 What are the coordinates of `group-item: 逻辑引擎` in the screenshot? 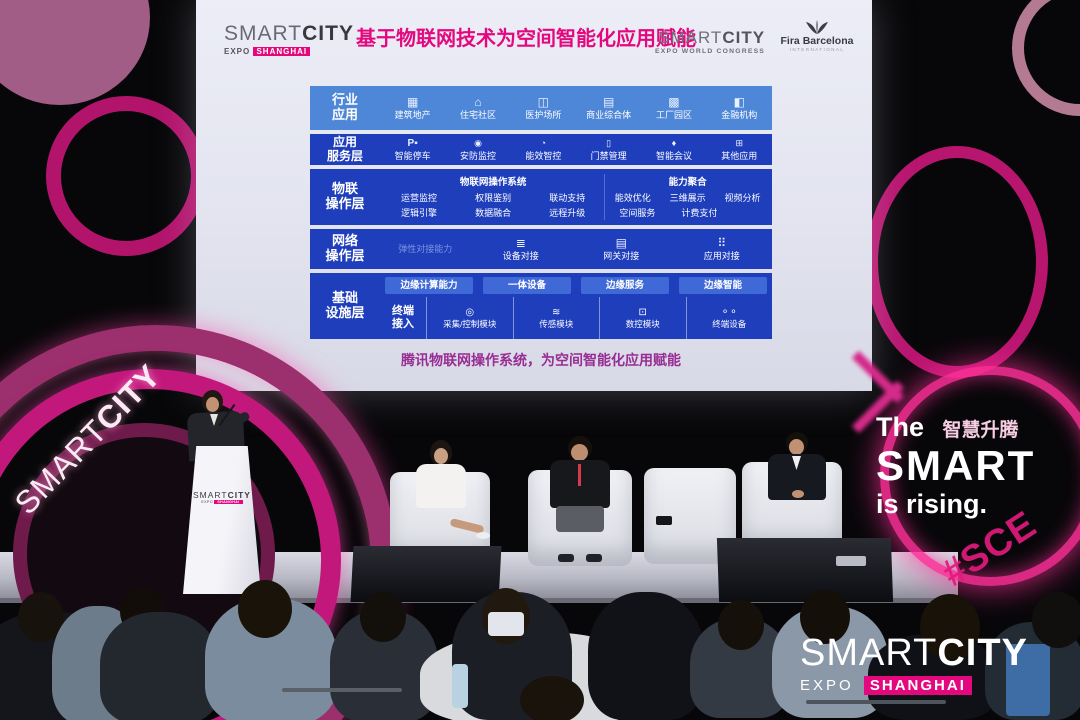 It's located at (419, 213).